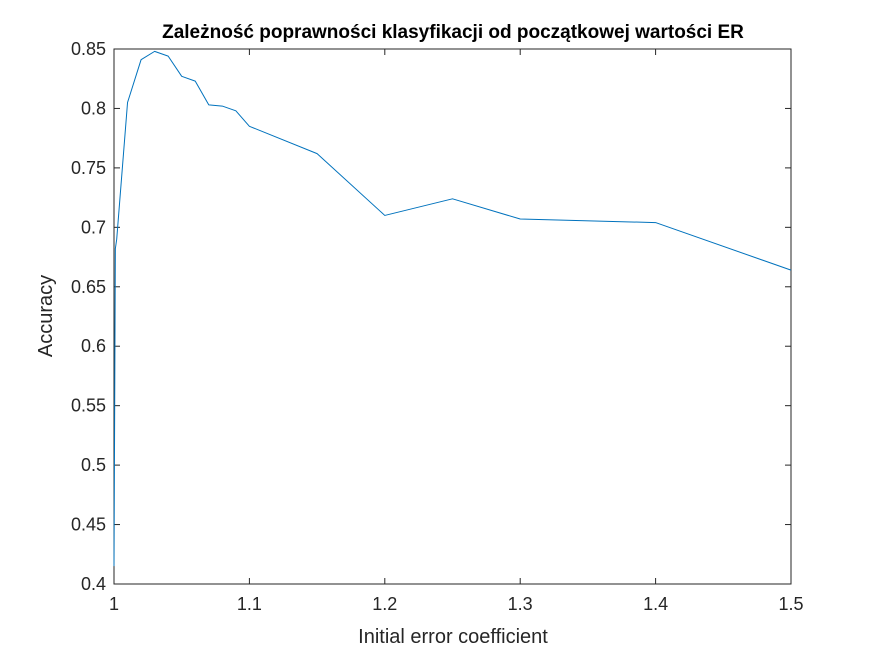 Image resolution: width=875 pixels, height=656 pixels. Describe the element at coordinates (93, 584) in the screenshot. I see `y-tick-label: 0.4` at that location.